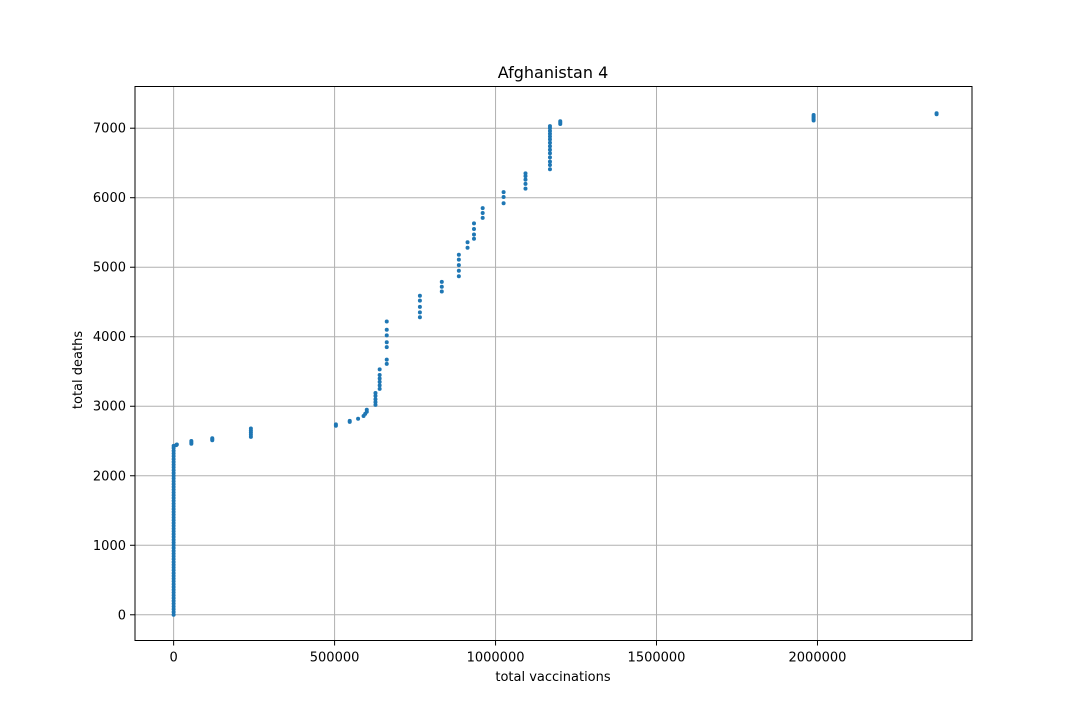 The height and width of the screenshot is (720, 1080). What do you see at coordinates (109, 198) in the screenshot?
I see `y-tick-label: 6000` at bounding box center [109, 198].